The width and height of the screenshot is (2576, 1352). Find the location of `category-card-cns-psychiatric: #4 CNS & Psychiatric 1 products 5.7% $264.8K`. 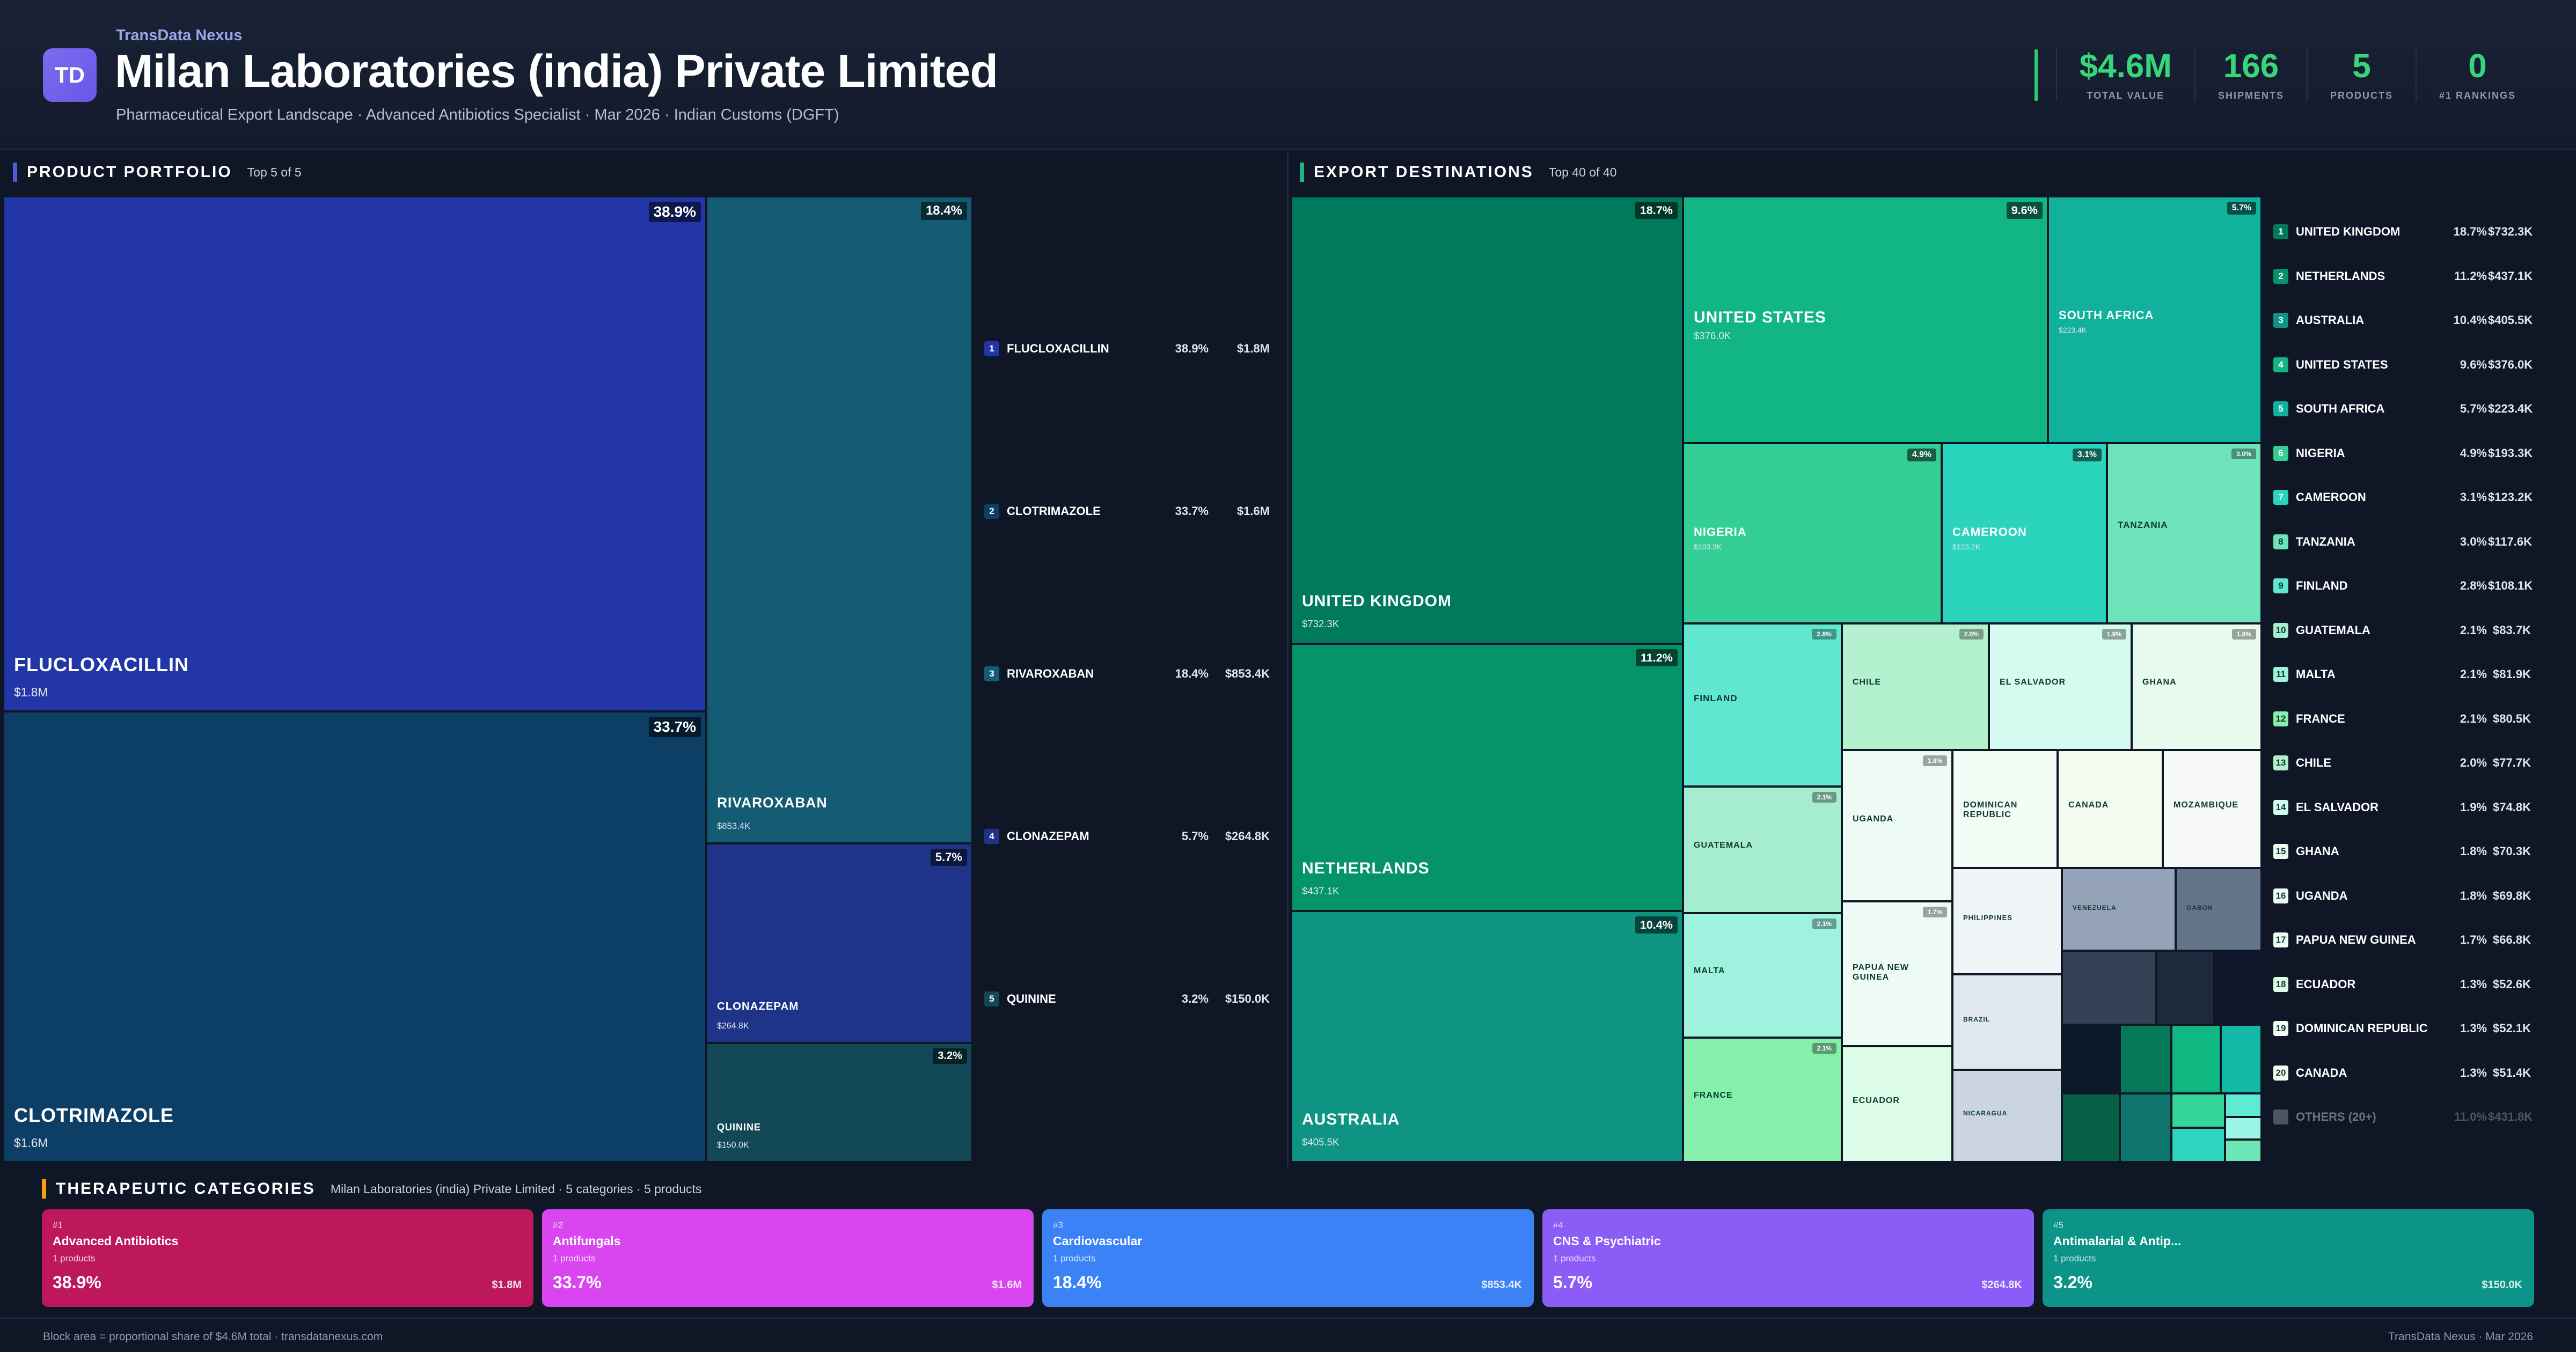

category-card-cns-psychiatric: #4 CNS & Psychiatric 1 products 5.7% $264.8K is located at coordinates (1788, 1258).